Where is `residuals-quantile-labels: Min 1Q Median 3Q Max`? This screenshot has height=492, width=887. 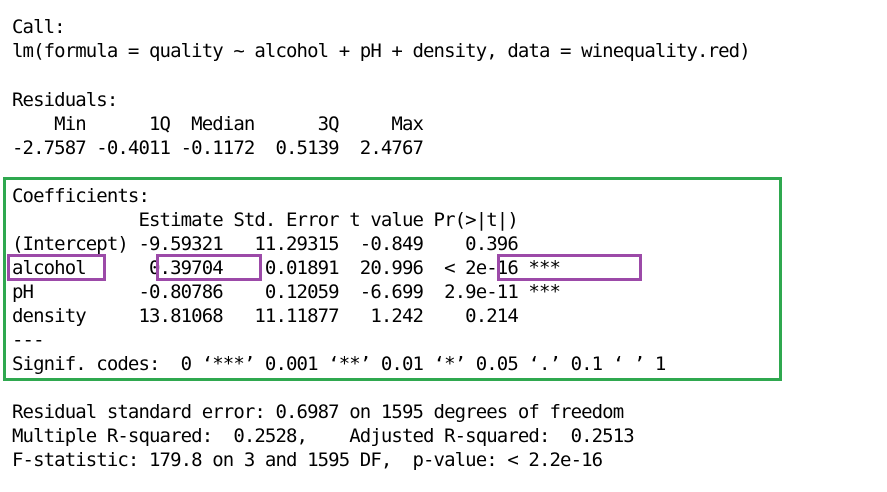
residuals-quantile-labels: Min 1Q Median 3Q Max is located at coordinates (223, 124).